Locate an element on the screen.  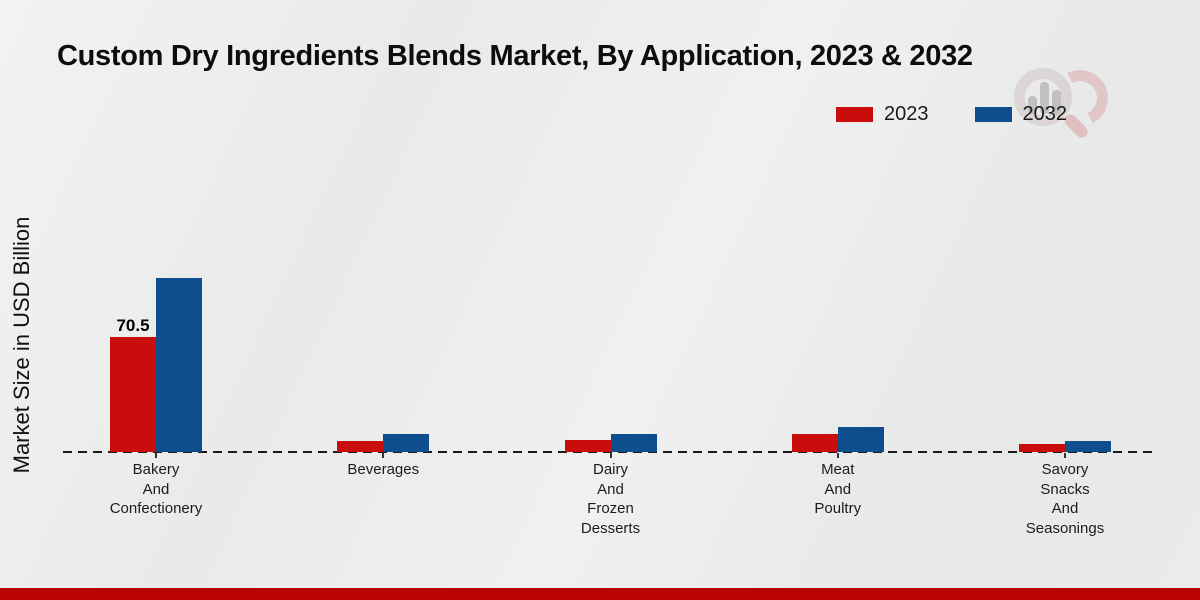
legend-label-2032: 2032 is located at coordinates (1045, 114).